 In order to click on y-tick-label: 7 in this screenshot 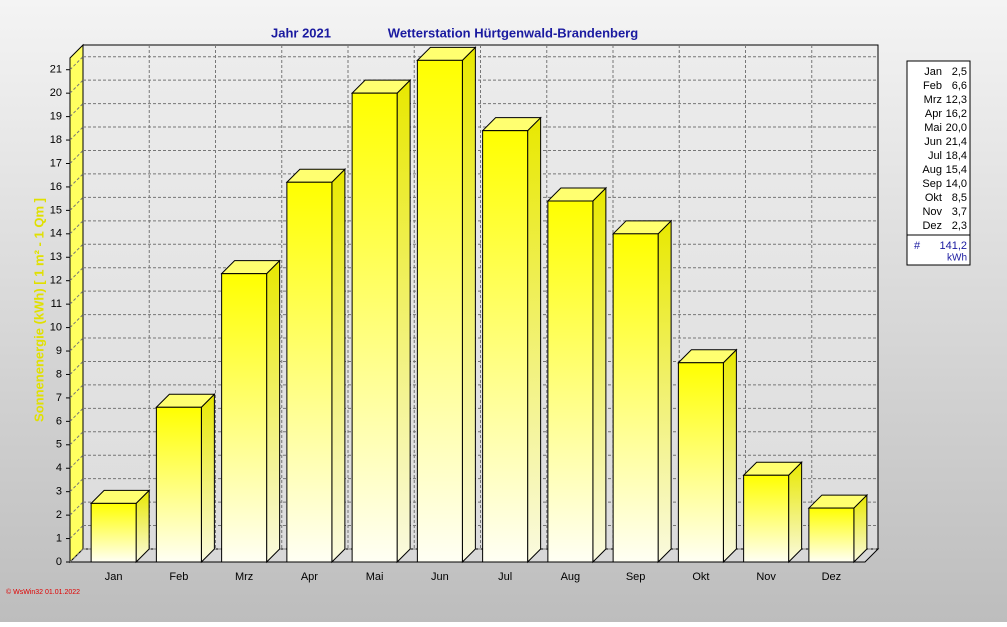, I will do `click(59, 398)`.